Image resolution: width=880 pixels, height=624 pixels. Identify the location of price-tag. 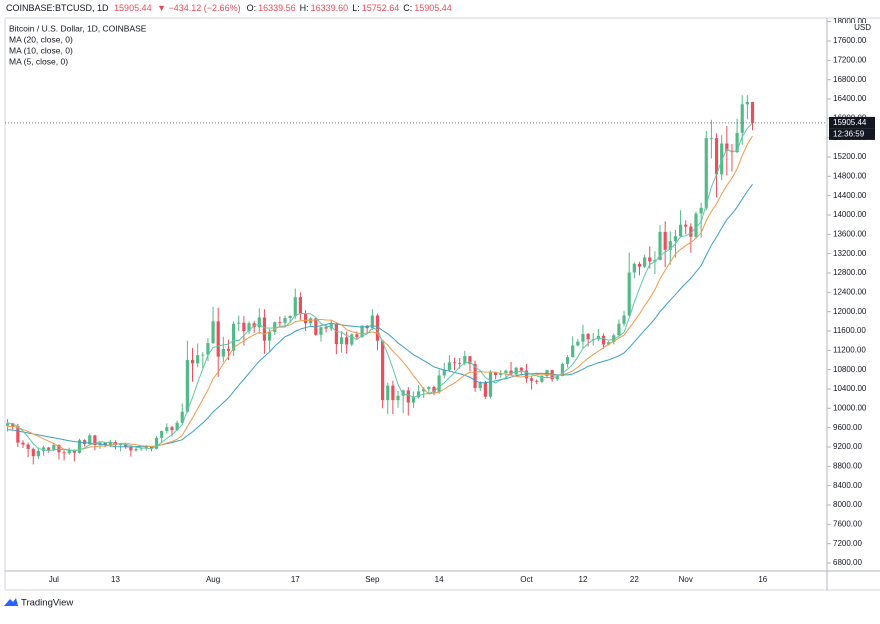
(852, 122).